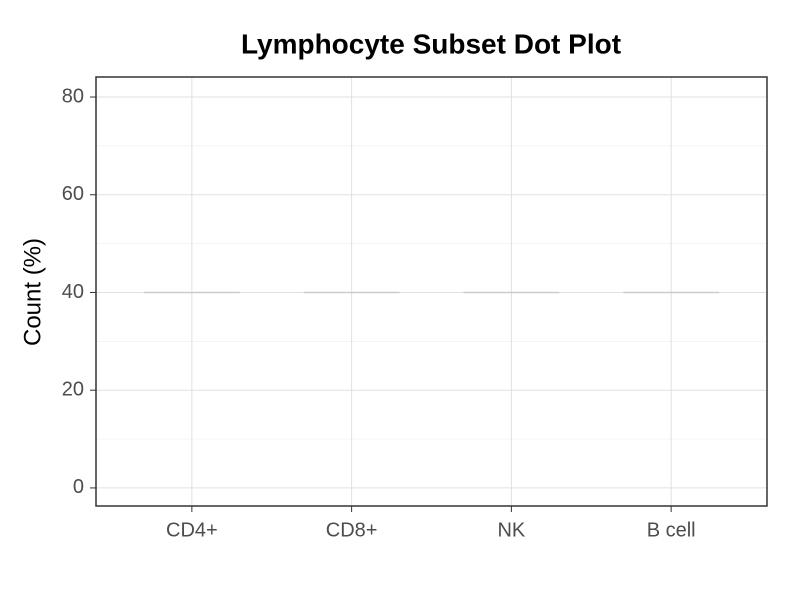 The height and width of the screenshot is (600, 800). What do you see at coordinates (73, 389) in the screenshot?
I see `y-tick-label: 20` at bounding box center [73, 389].